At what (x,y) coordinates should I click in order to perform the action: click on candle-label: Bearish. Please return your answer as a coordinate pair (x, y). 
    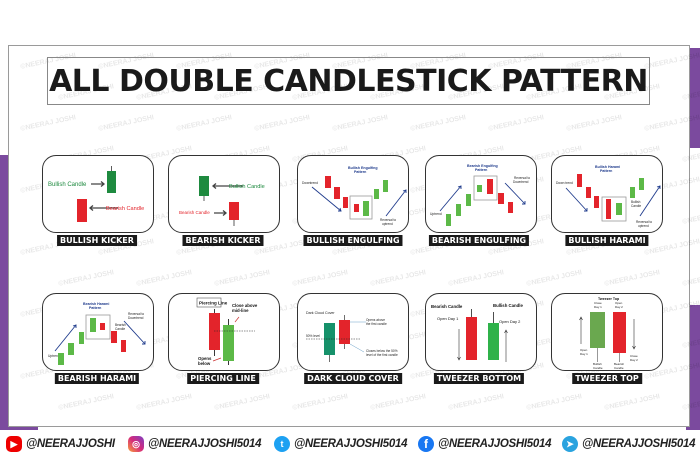
    Looking at the image, I should click on (120, 325).